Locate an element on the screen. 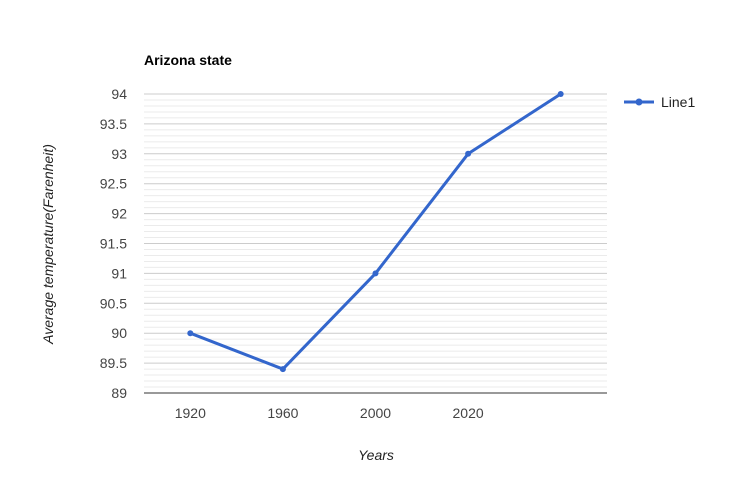 The height and width of the screenshot is (488, 749). x-tick-label: 1920 is located at coordinates (190, 413).